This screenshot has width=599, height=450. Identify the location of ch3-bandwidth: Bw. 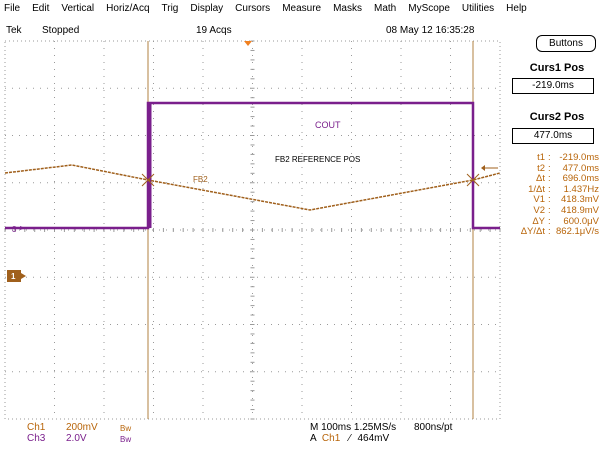
(126, 439).